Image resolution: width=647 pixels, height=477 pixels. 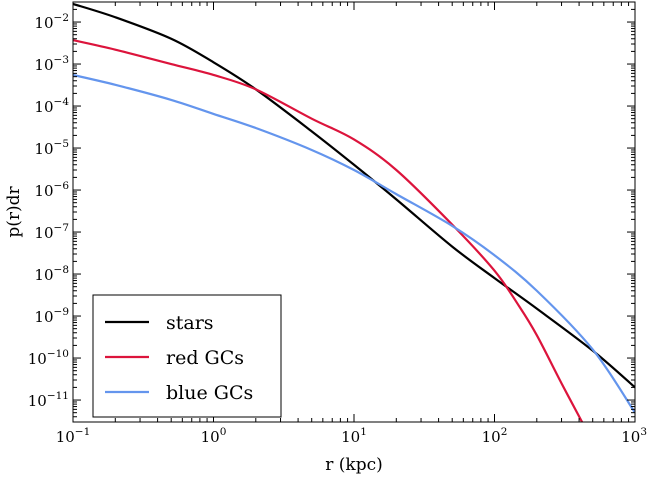 I want to click on x-tick-label: 10², so click(x=495, y=436).